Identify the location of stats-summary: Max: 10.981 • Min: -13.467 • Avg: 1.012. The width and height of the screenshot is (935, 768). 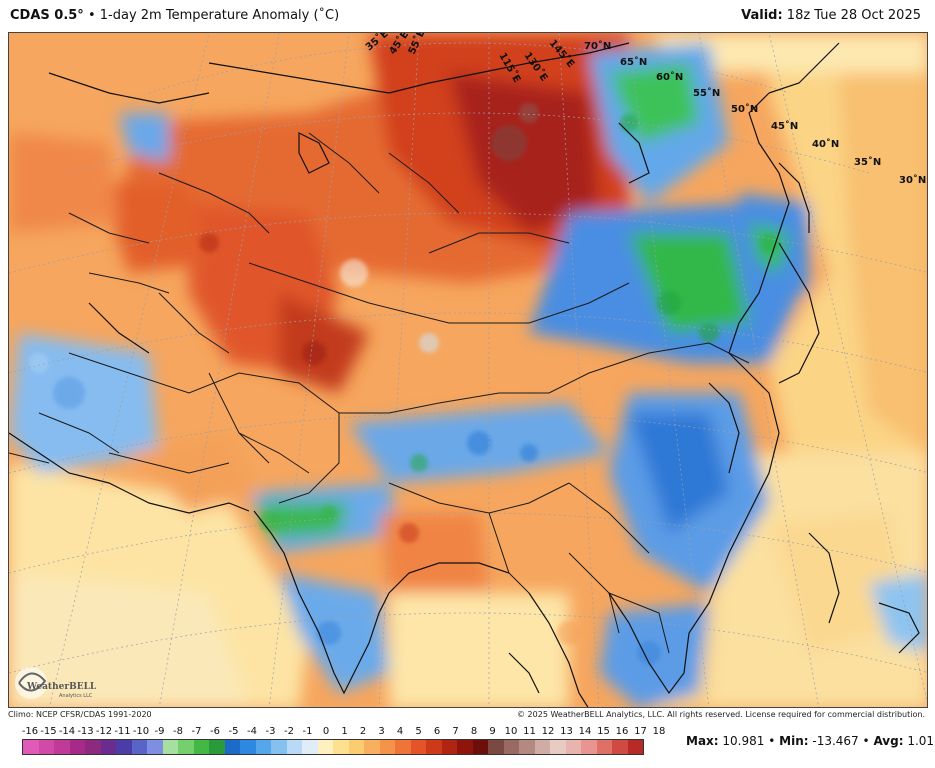
(810, 741).